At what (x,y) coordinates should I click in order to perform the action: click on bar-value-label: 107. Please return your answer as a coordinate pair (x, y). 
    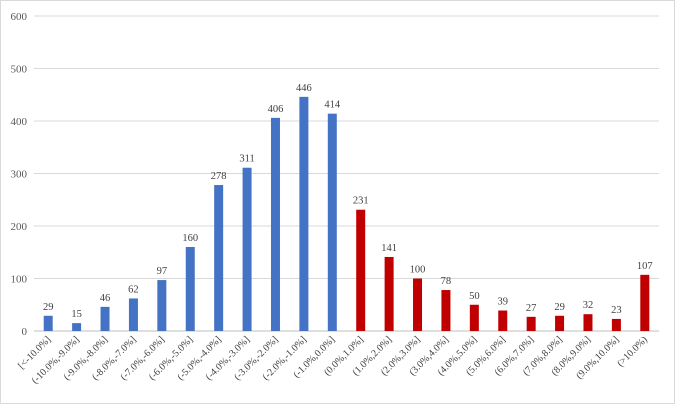
    Looking at the image, I should click on (645, 266).